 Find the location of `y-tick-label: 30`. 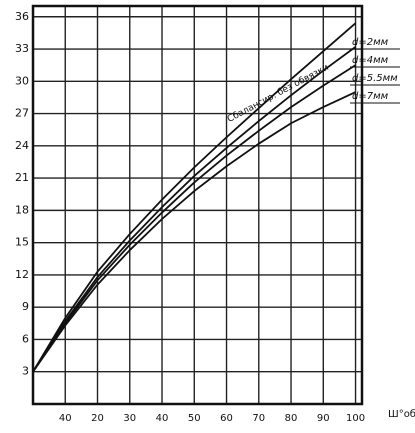

y-tick-label: 30 is located at coordinates (22, 80).